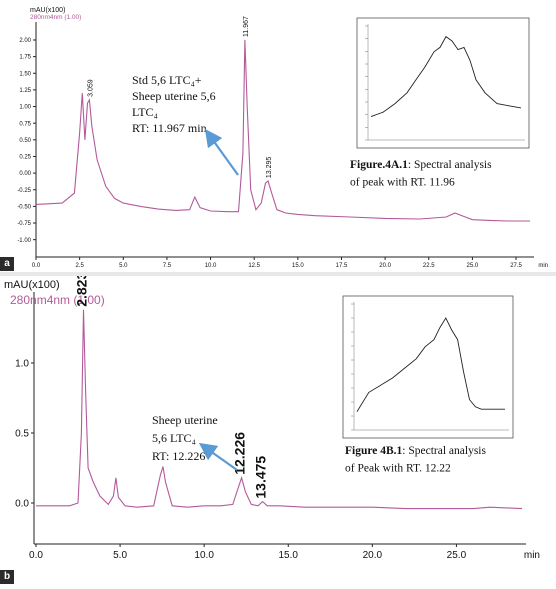 The height and width of the screenshot is (589, 556). What do you see at coordinates (185, 420) in the screenshot?
I see `annotation-line: Sheep uterine` at bounding box center [185, 420].